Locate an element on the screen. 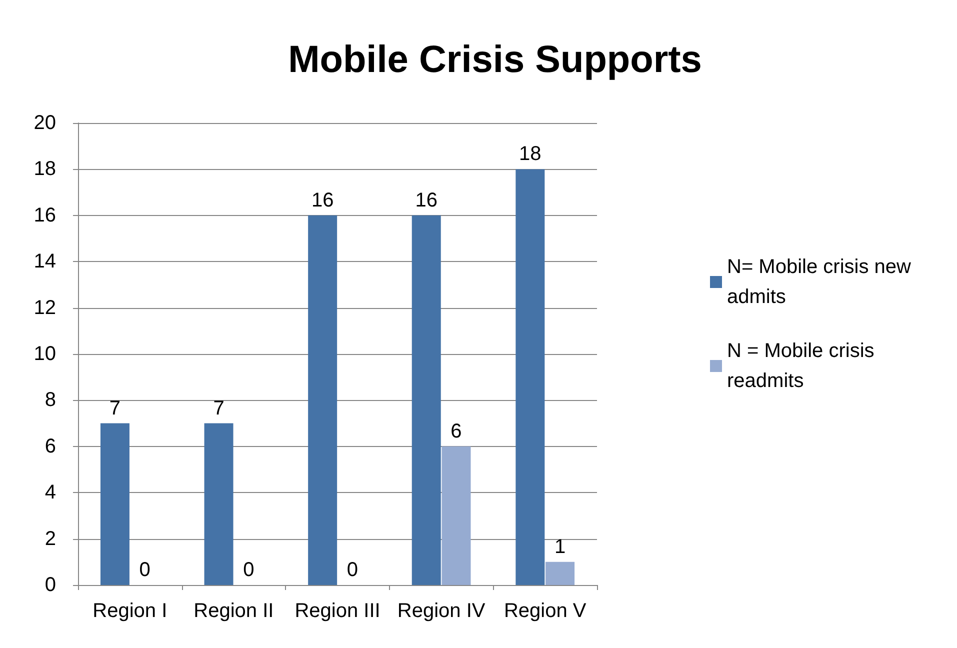 The image size is (957, 648). y-tick-label: 20 is located at coordinates (45, 123).